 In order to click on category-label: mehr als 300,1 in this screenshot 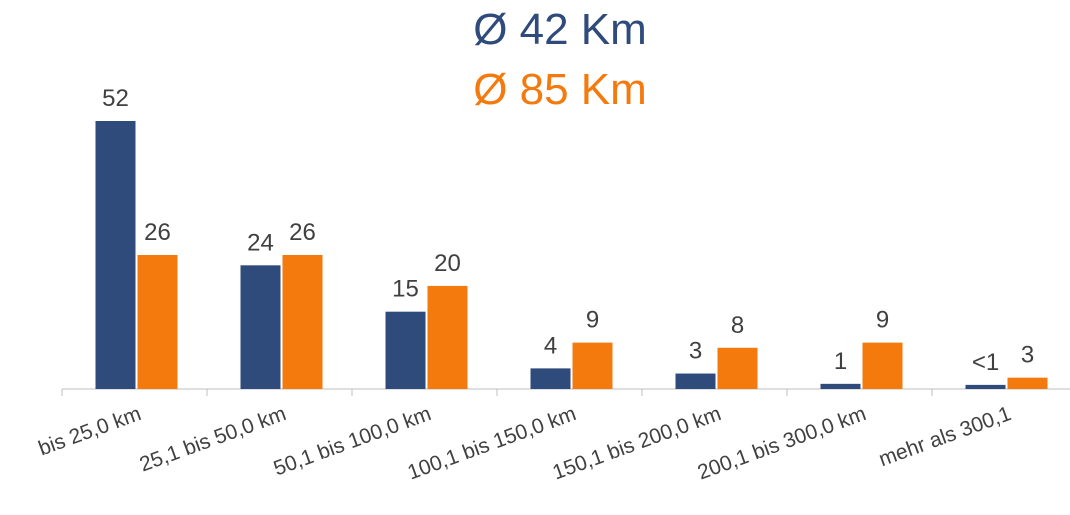, I will do `click(945, 436)`.